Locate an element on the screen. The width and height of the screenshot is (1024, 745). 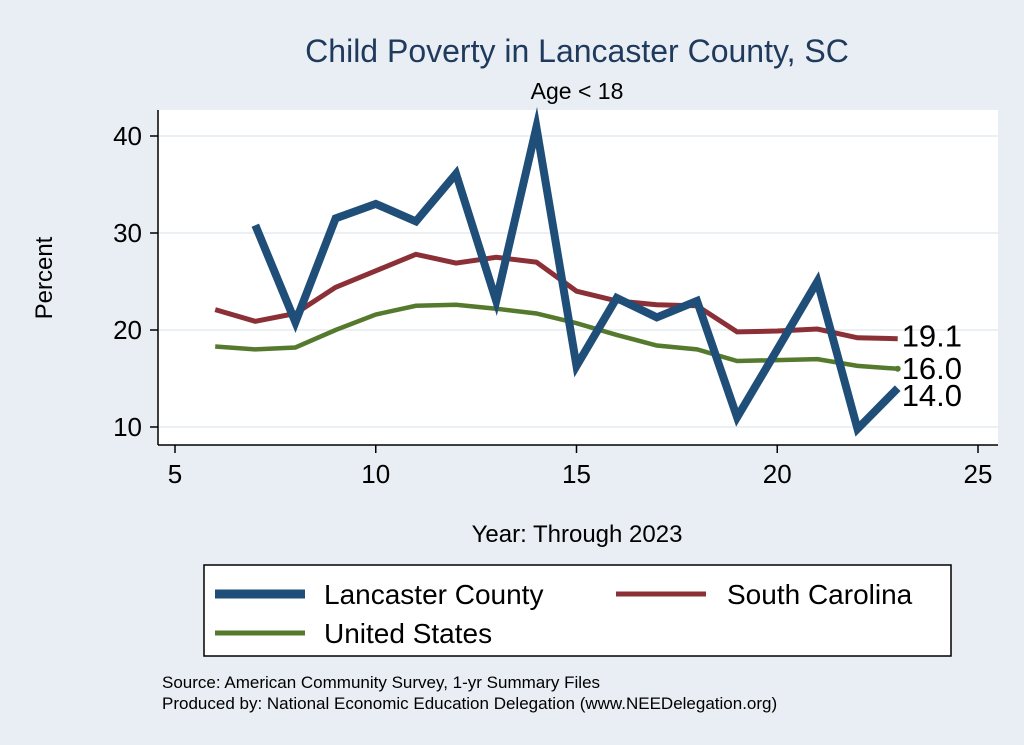
x-tick-label: 10 is located at coordinates (375, 474).